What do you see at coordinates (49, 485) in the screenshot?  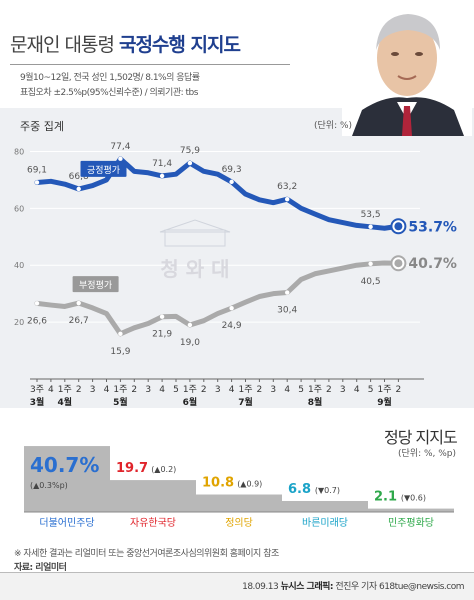 I see `party-change: (▲0.3%p)` at bounding box center [49, 485].